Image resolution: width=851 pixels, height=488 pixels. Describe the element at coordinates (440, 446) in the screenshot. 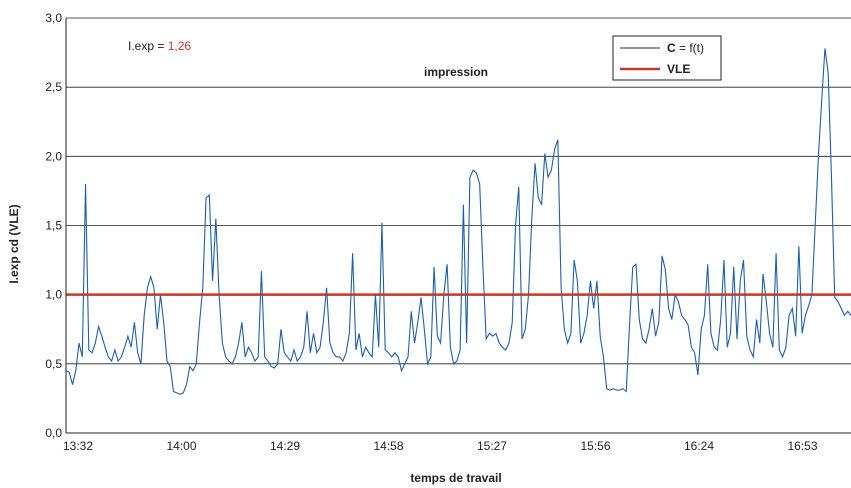

I see `x-axis-ticks: 13:32 14:00 14:29 14:58 15:27 15:56 16:24 16:53` at that location.